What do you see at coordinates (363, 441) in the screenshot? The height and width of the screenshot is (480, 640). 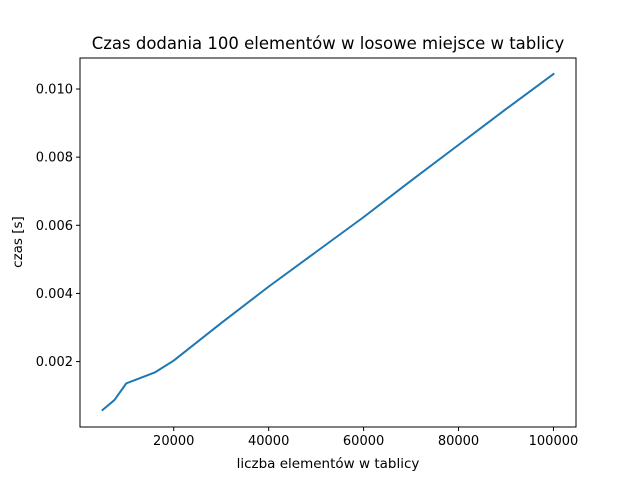 I see `x-tick-label: 60000` at bounding box center [363, 441].